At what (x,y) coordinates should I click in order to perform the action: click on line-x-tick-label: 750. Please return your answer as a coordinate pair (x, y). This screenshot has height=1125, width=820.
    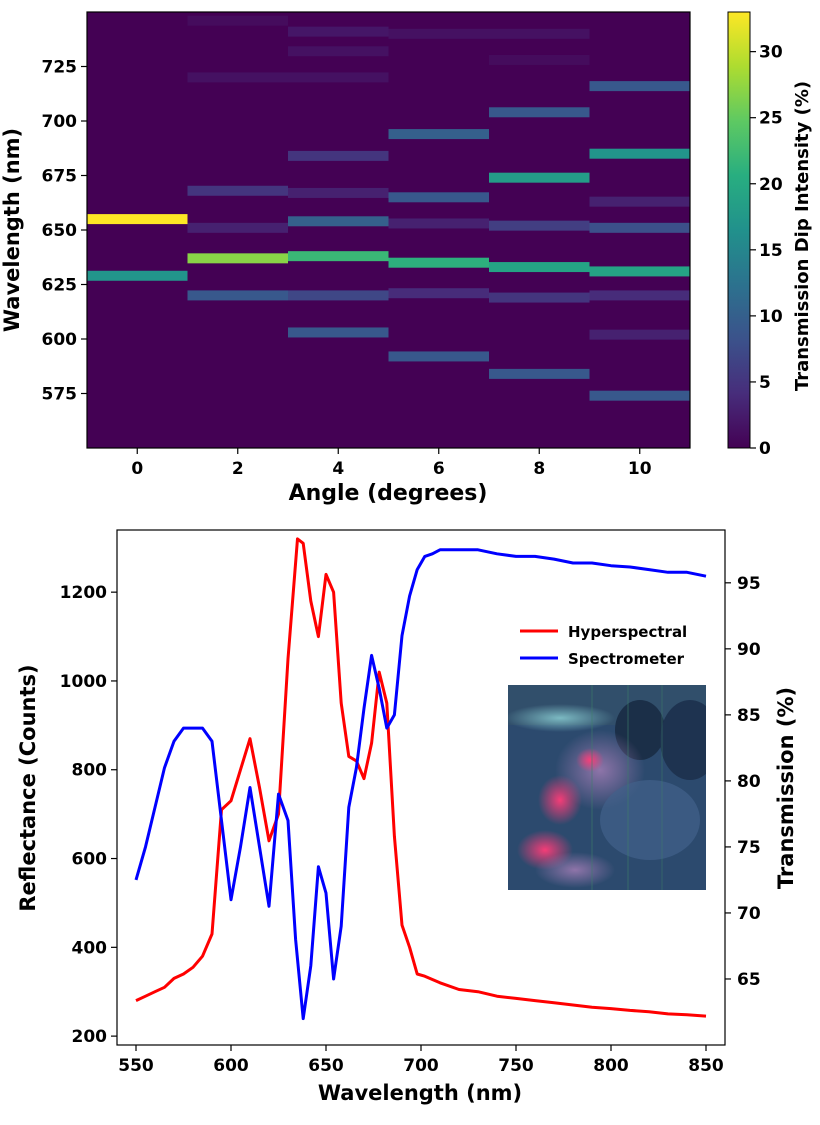
    Looking at the image, I should click on (516, 1066).